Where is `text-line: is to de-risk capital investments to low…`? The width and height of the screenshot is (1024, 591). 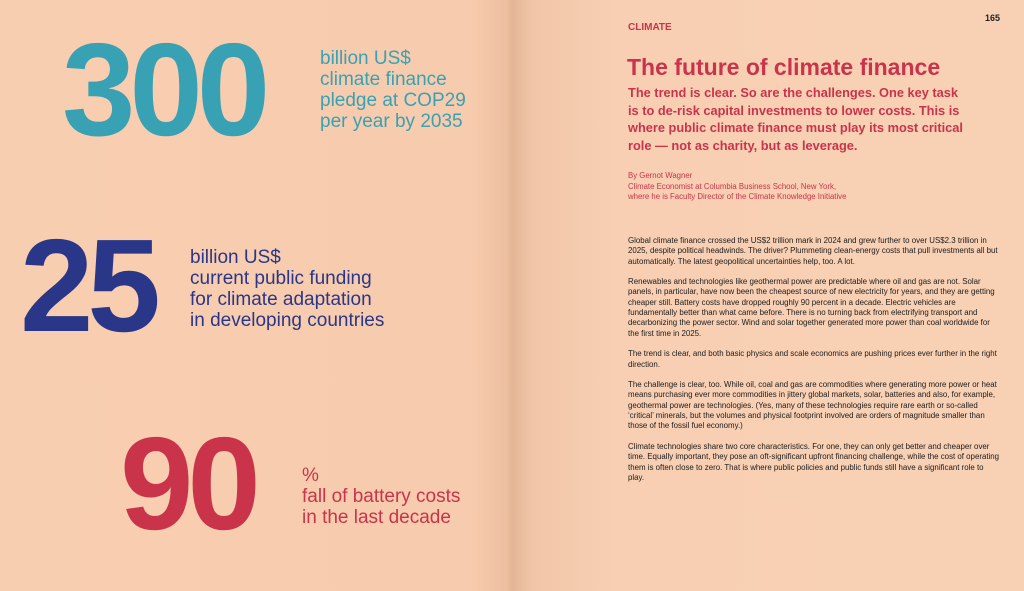 text-line: is to de-risk capital investments to low… is located at coordinates (794, 110).